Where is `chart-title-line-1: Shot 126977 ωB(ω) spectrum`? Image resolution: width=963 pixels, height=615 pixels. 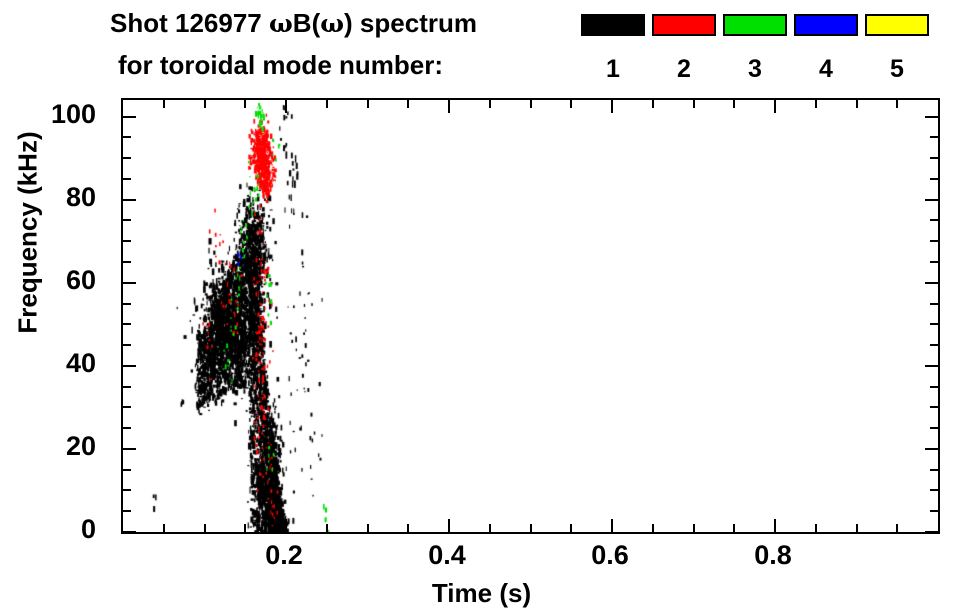
chart-title-line-1: Shot 126977 ωB(ω) spectrum is located at coordinates (293, 23).